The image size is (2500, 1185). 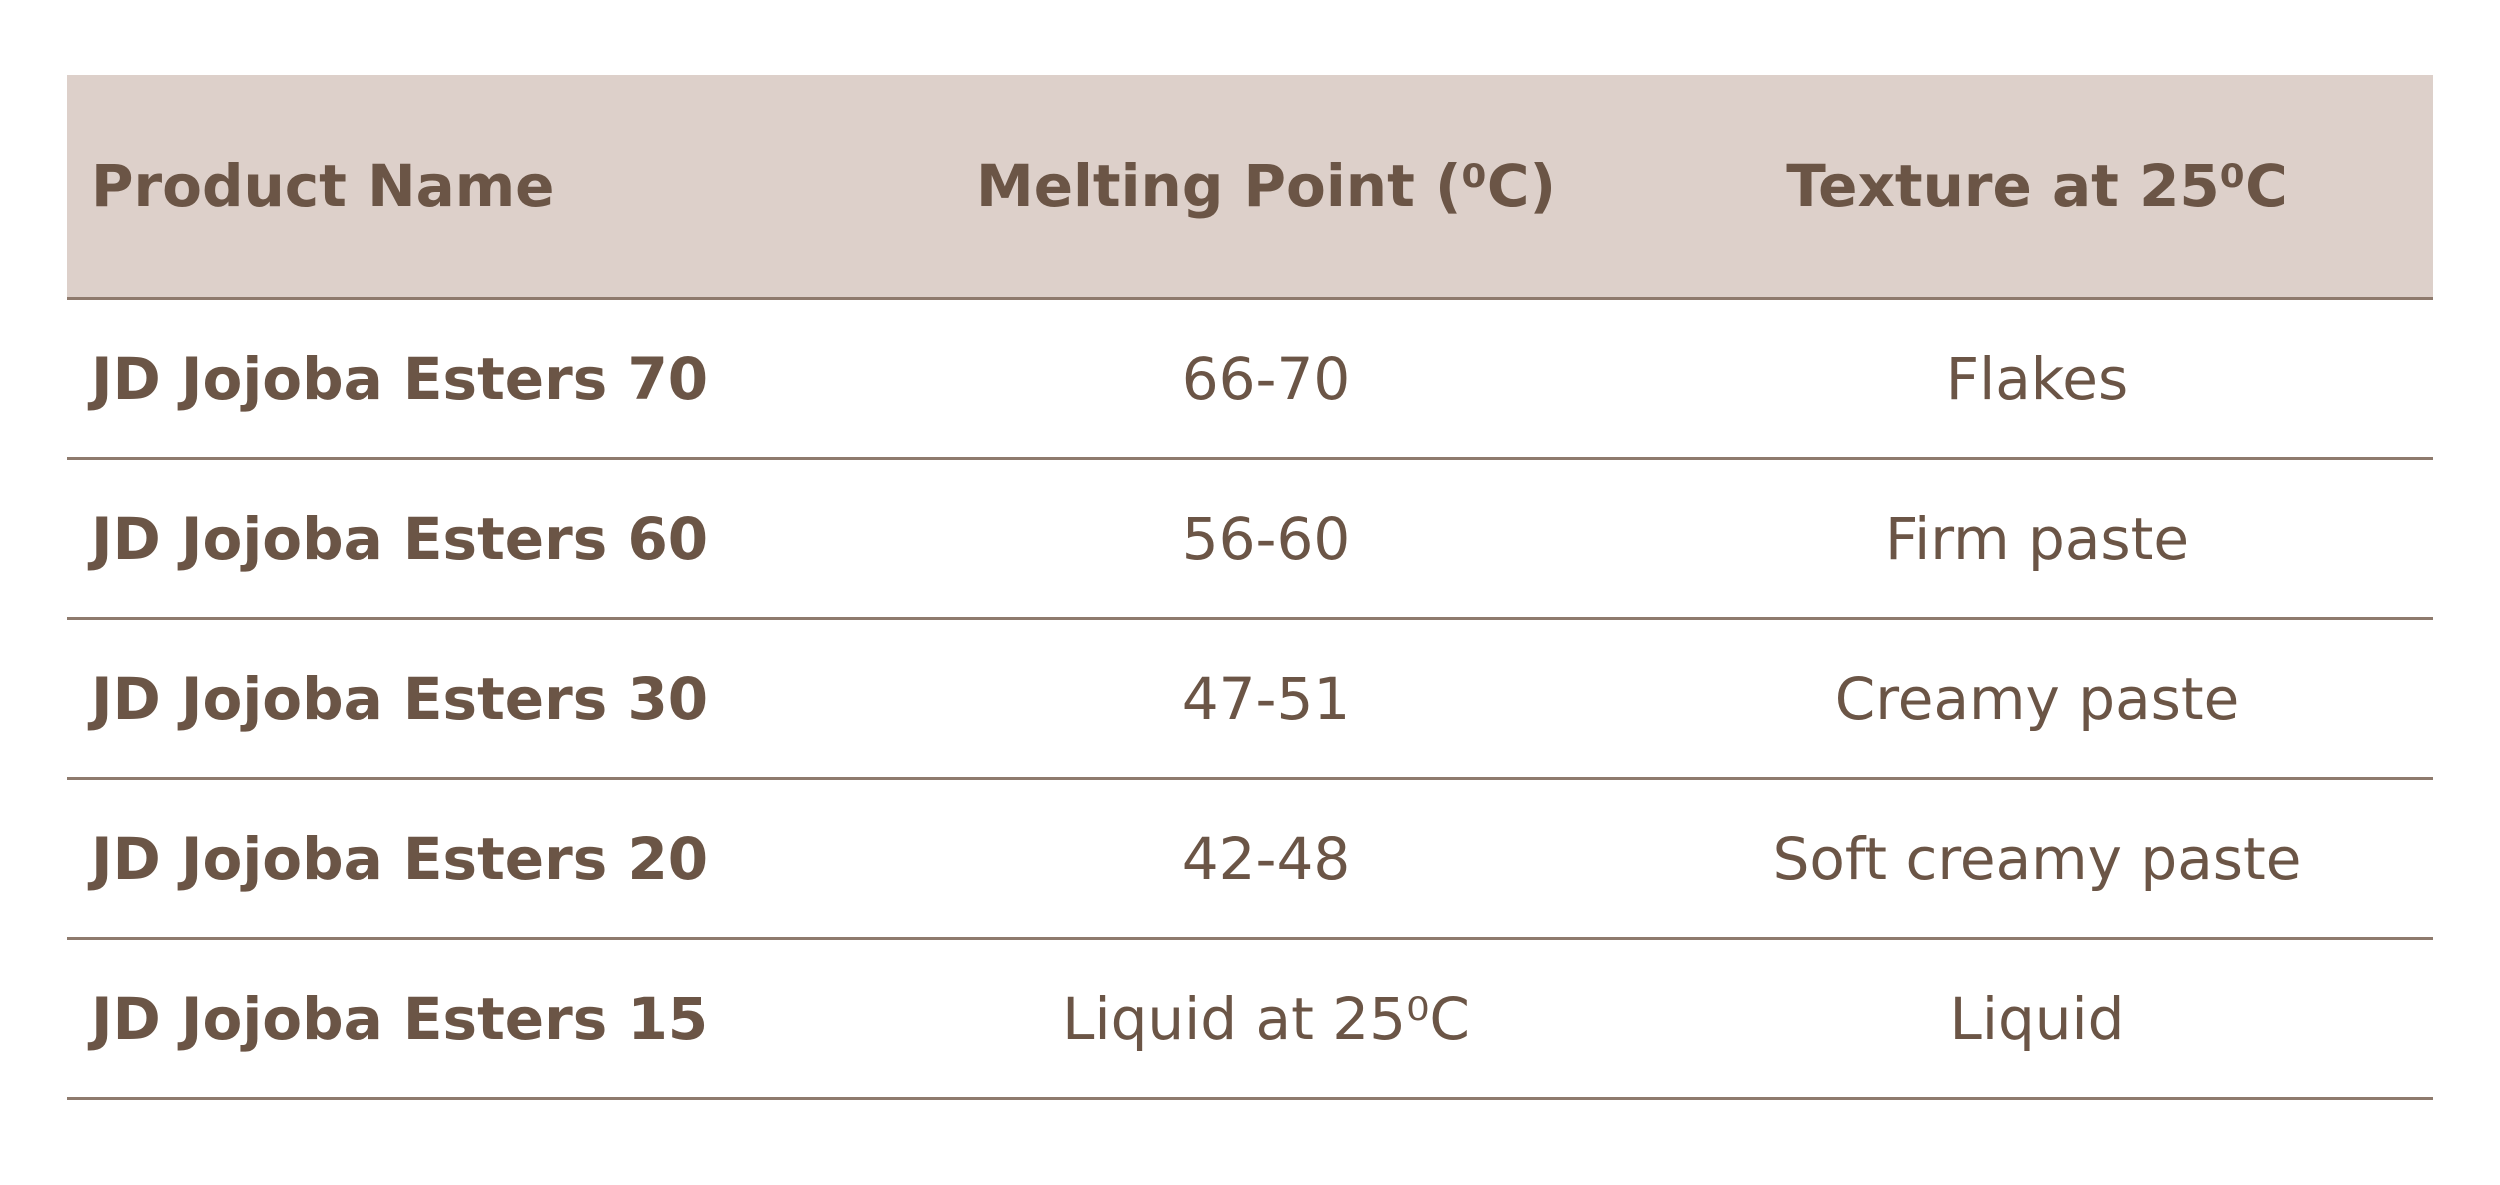 I want to click on table-cell: Flakes, so click(x=2037, y=379).